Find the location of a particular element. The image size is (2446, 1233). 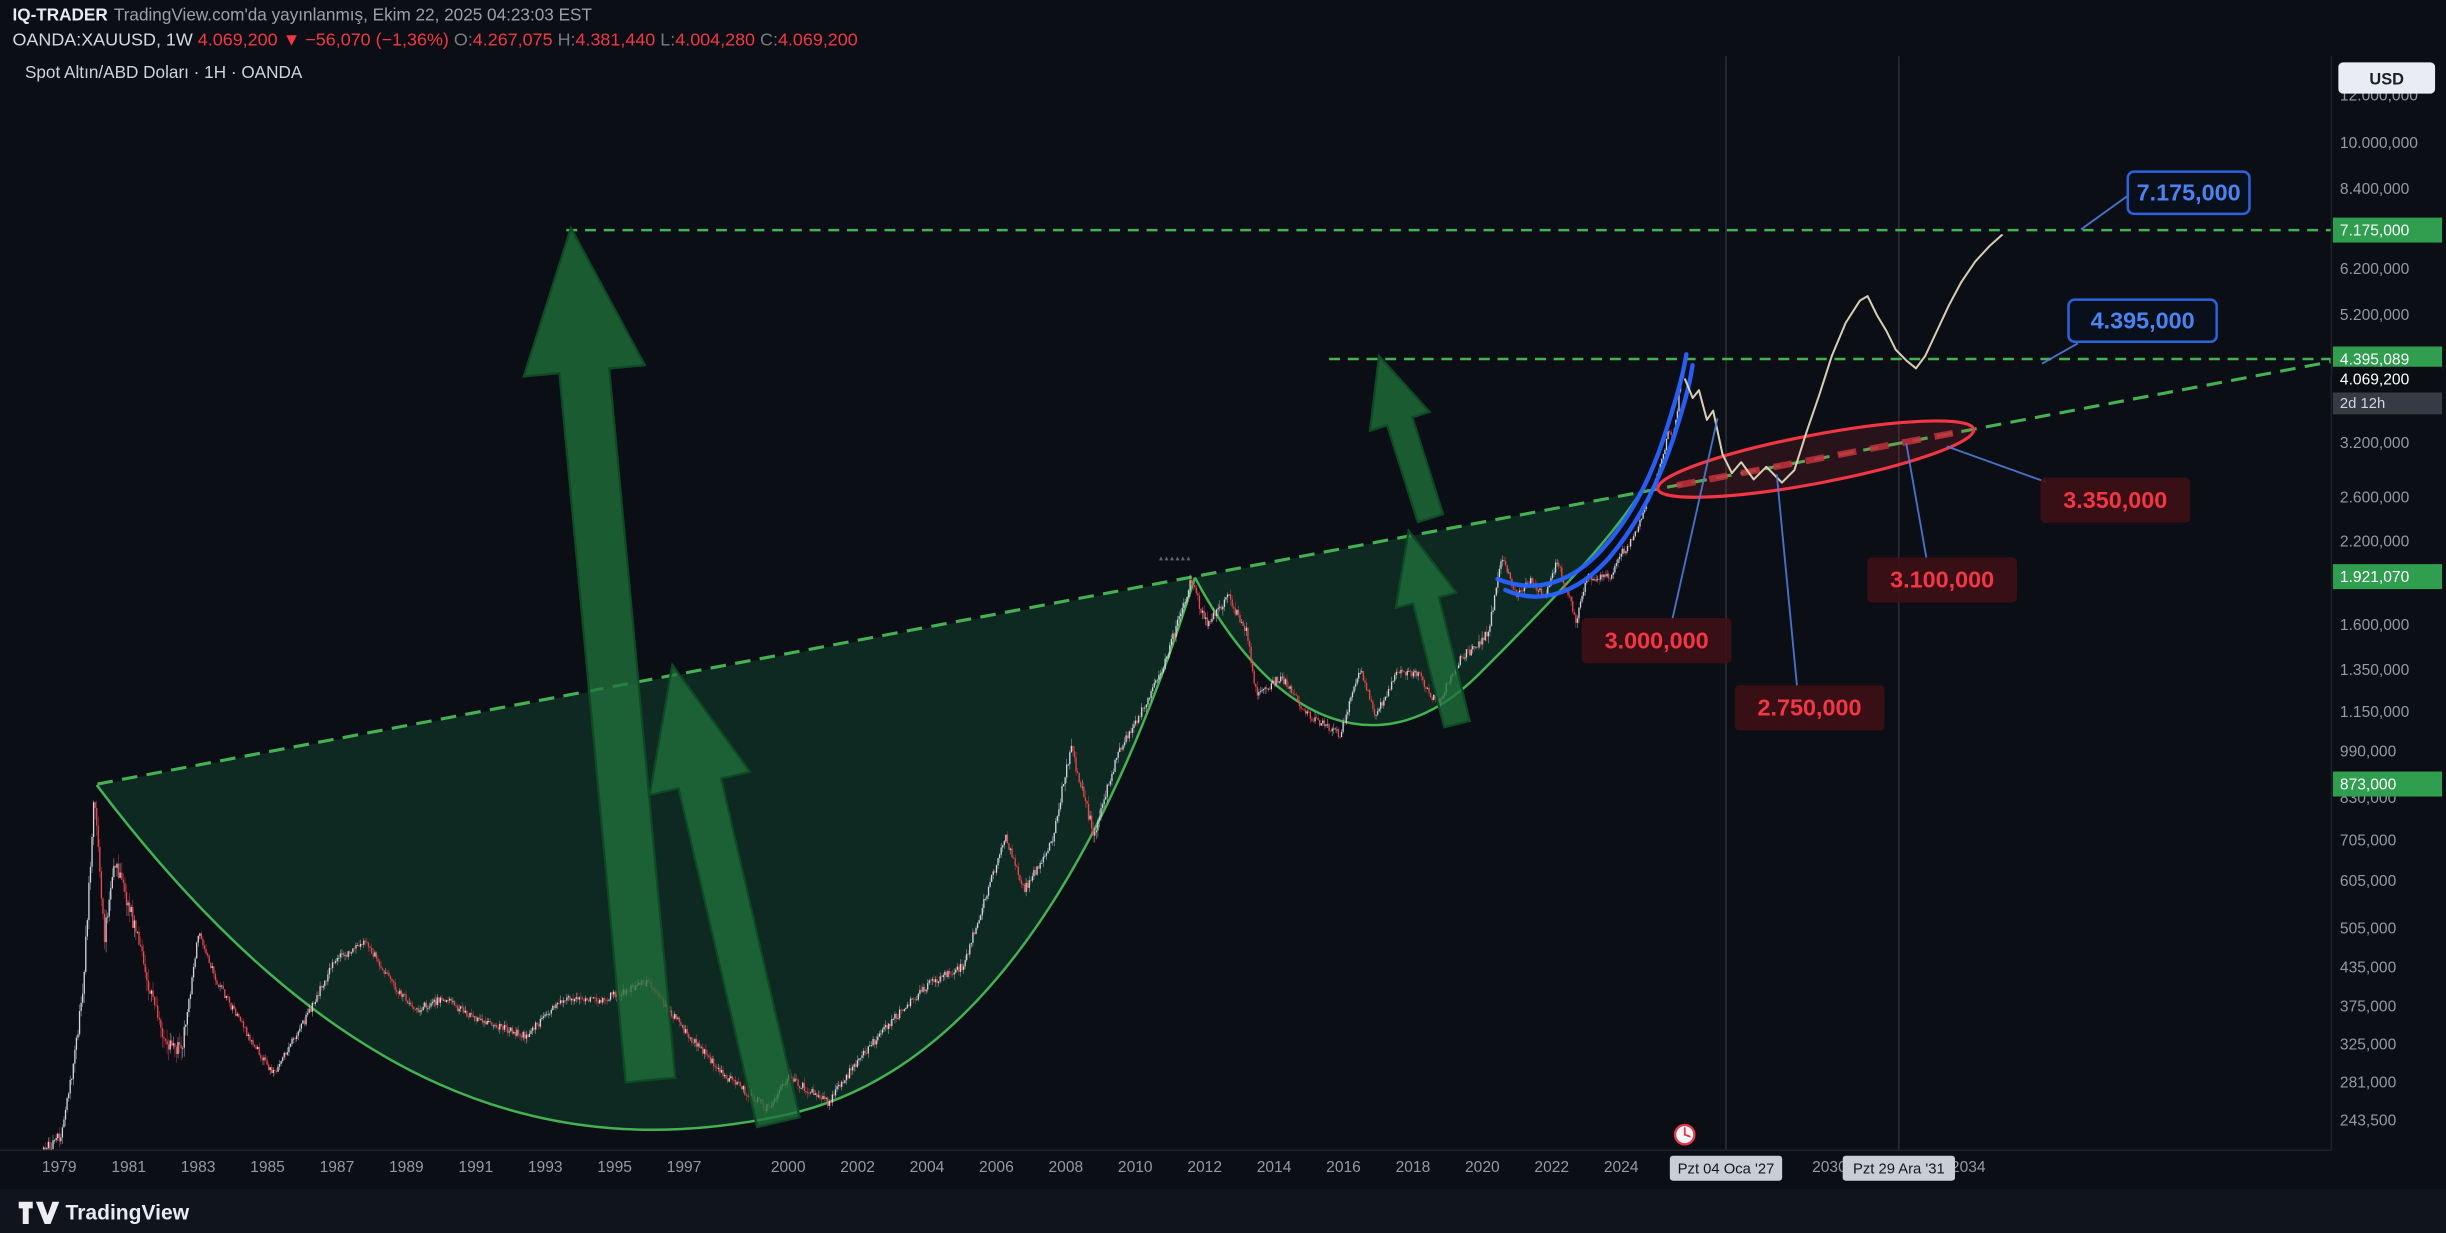

support-price-label-text: 3.000,000 is located at coordinates (1657, 640).